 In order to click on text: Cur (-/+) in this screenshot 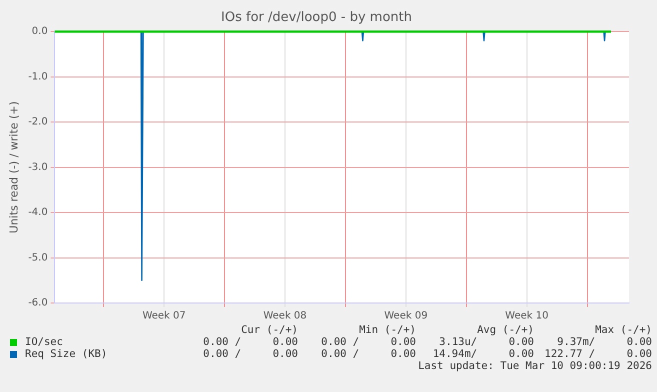, I will do `click(269, 330)`.